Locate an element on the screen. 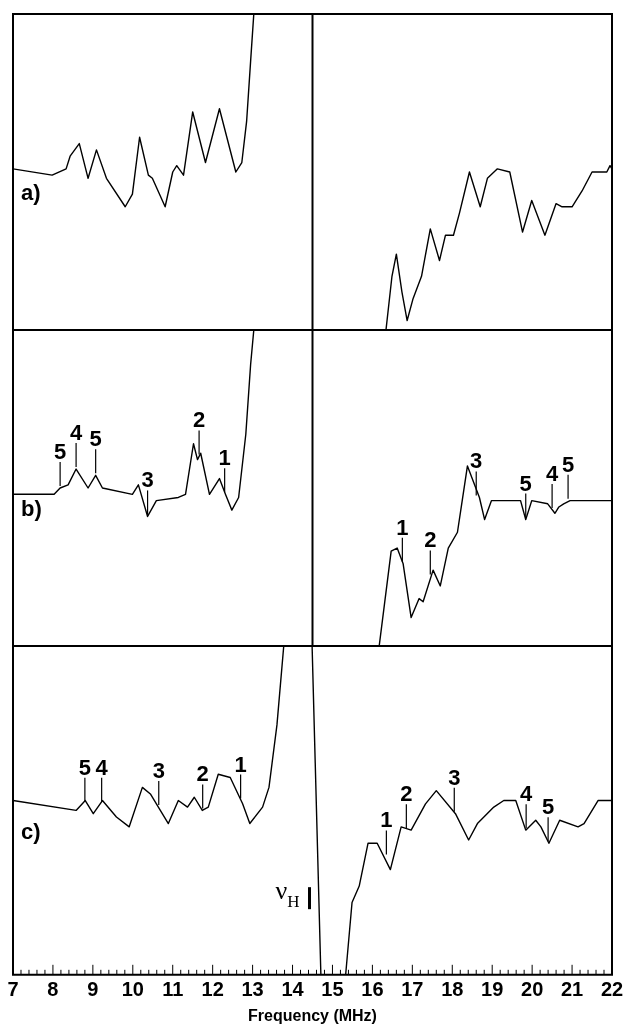 This screenshot has width=628, height=1028. x-tick-label: 21 is located at coordinates (572, 989).